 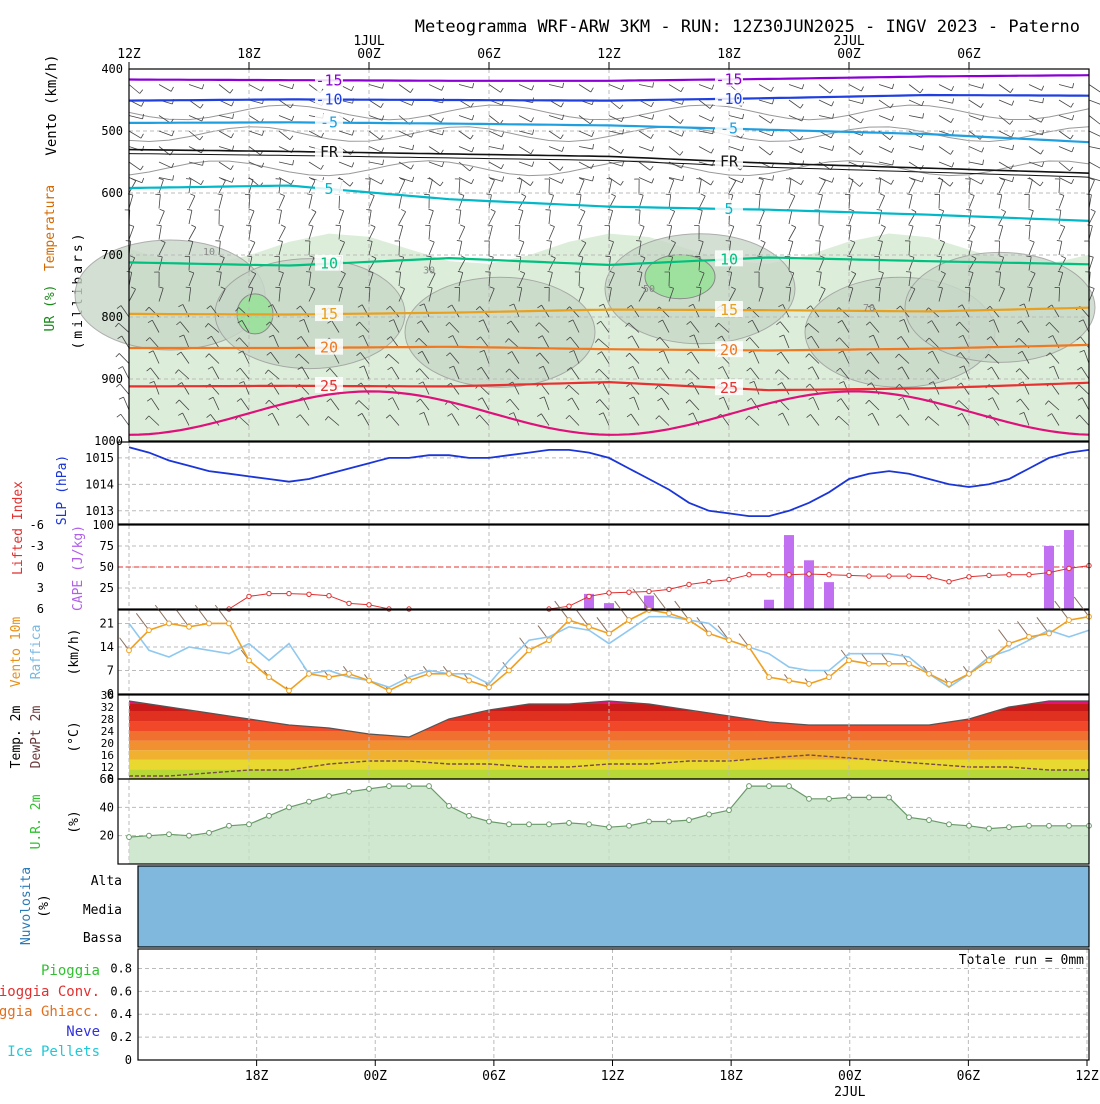 What do you see at coordinates (329, 314) in the screenshot?
I see `isotherm-label: 15` at bounding box center [329, 314].